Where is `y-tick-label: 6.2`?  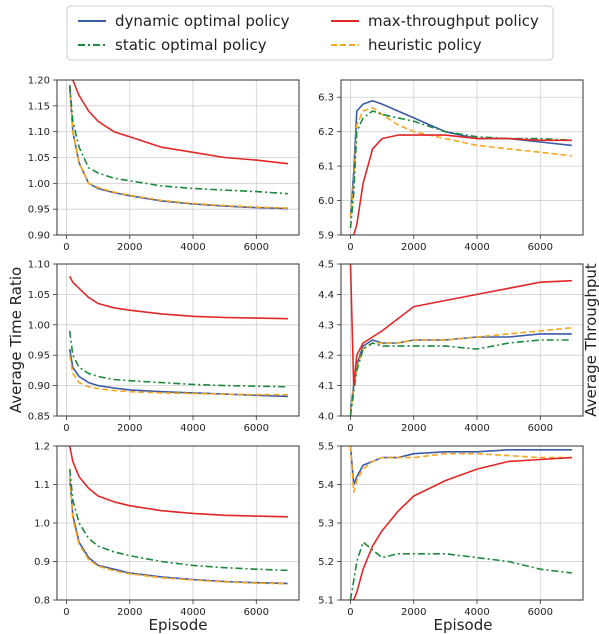
y-tick-label: 6.2 is located at coordinates (326, 132).